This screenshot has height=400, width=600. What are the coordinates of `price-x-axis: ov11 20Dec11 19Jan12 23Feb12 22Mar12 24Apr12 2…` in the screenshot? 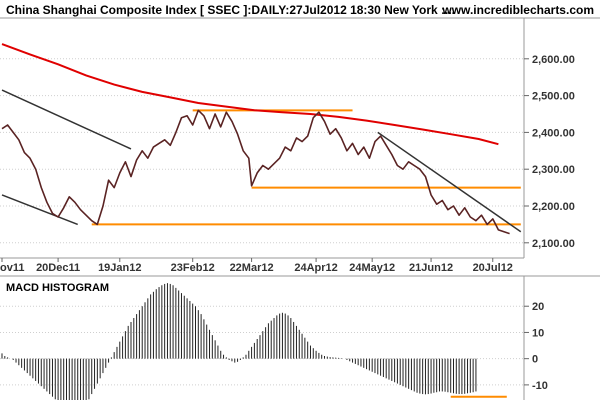 It's located at (256, 266).